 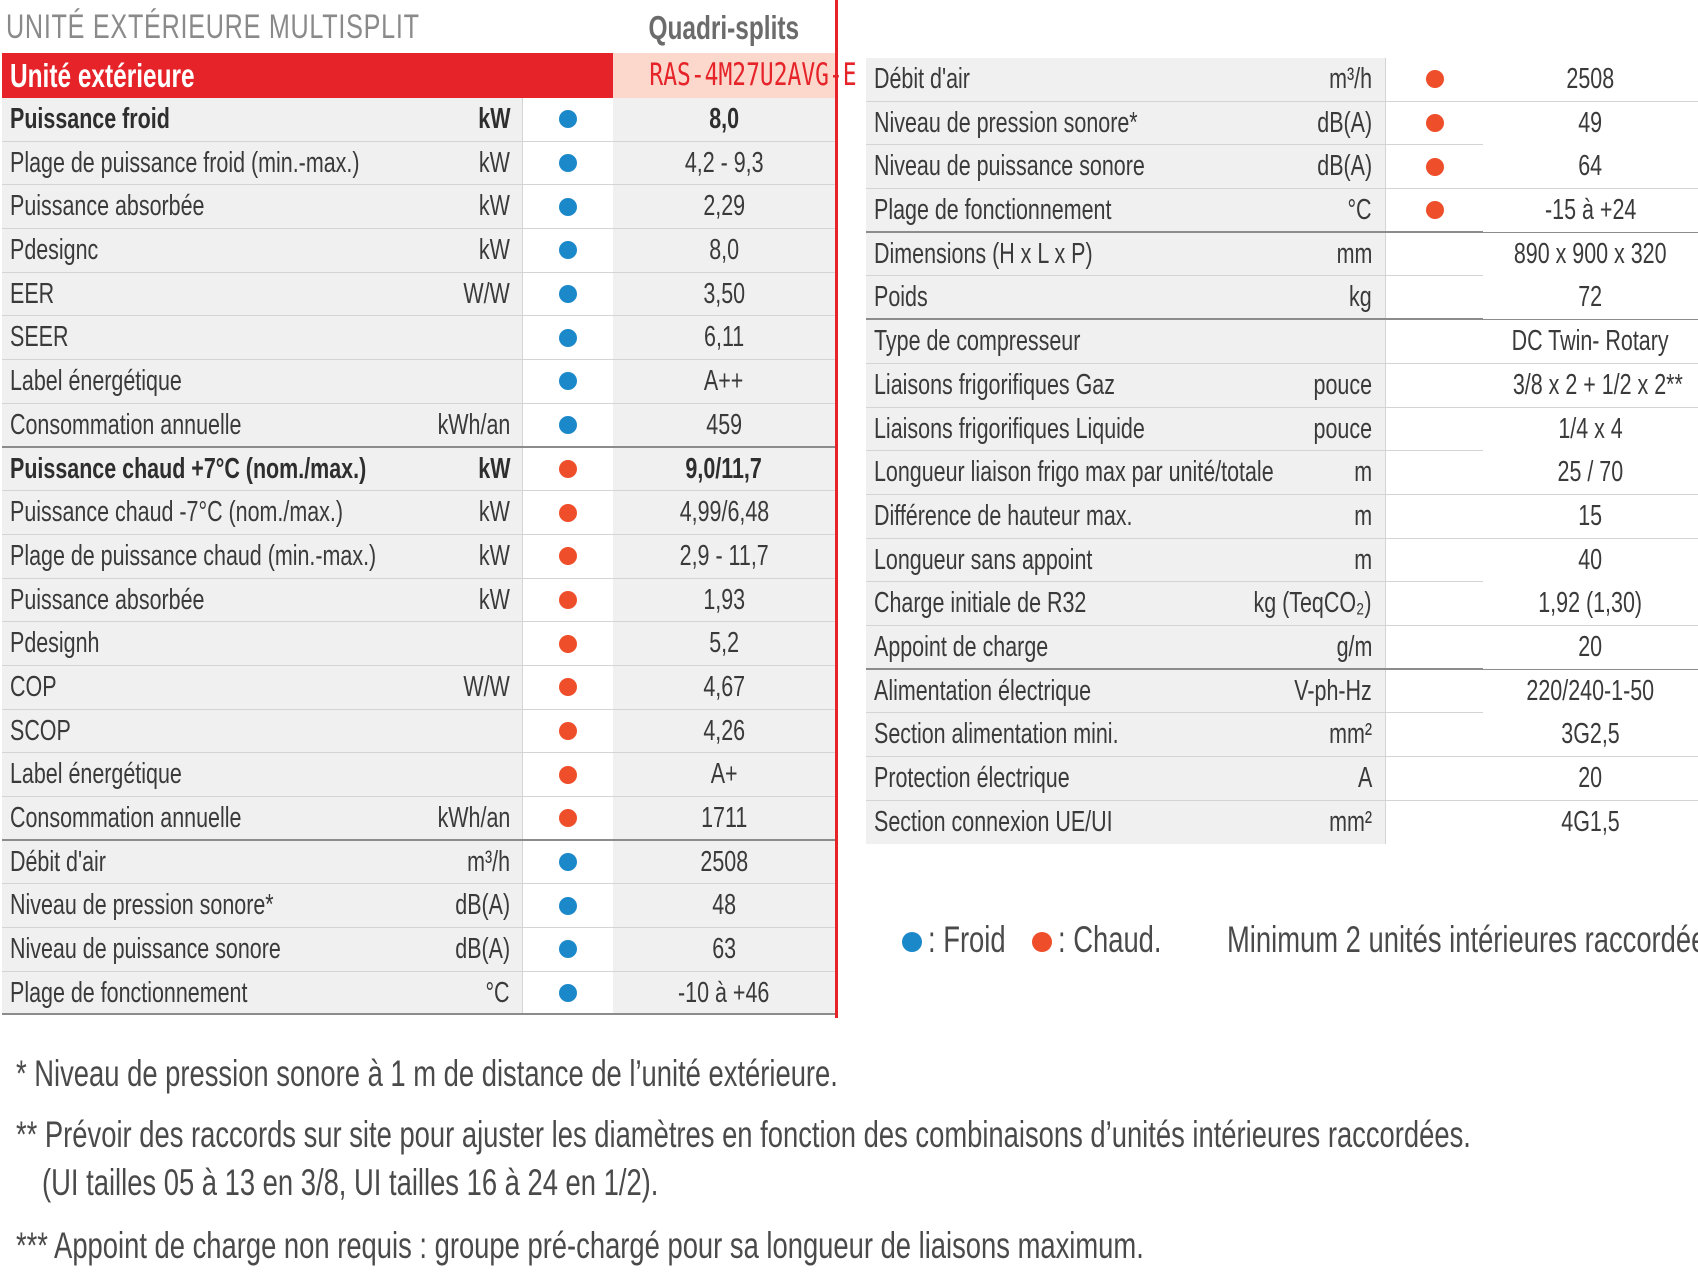 I want to click on row-unit: °C, so click(x=1359, y=210).